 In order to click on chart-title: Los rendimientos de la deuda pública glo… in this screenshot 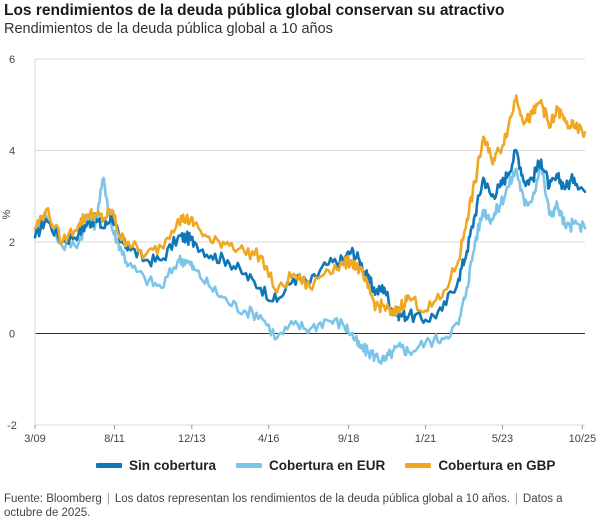, I will do `click(254, 10)`.